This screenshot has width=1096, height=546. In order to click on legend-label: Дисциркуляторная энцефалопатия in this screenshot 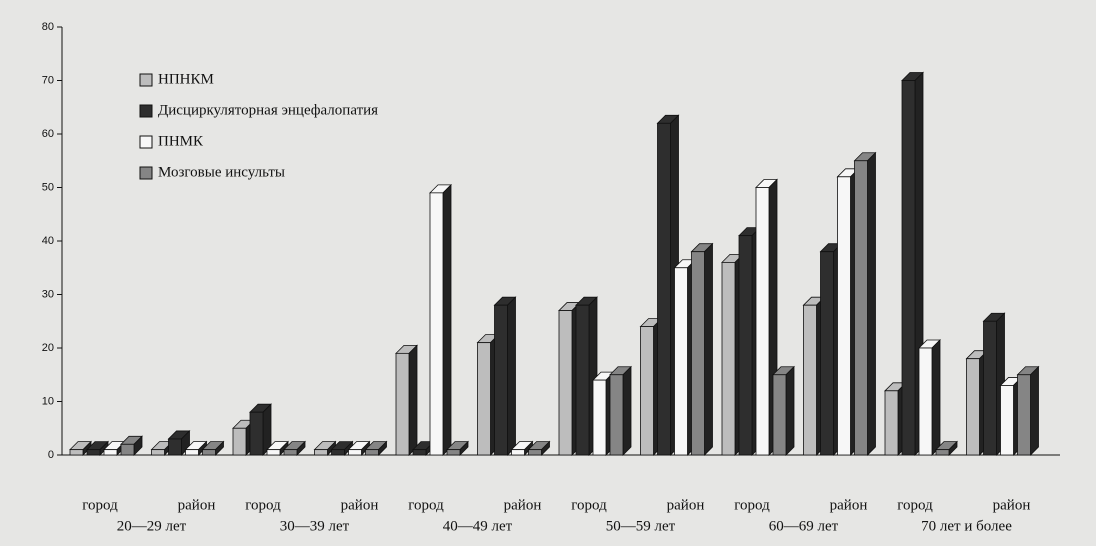, I will do `click(268, 110)`.